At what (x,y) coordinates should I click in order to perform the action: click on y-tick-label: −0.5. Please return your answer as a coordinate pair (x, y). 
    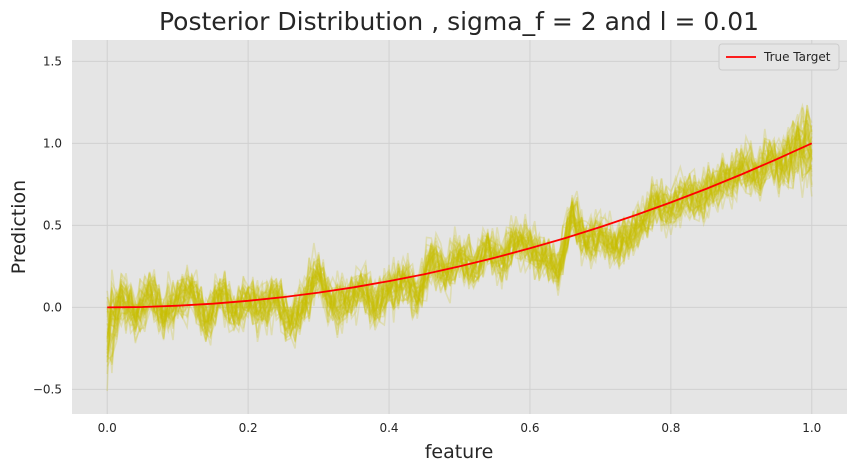
    Looking at the image, I should click on (47, 389).